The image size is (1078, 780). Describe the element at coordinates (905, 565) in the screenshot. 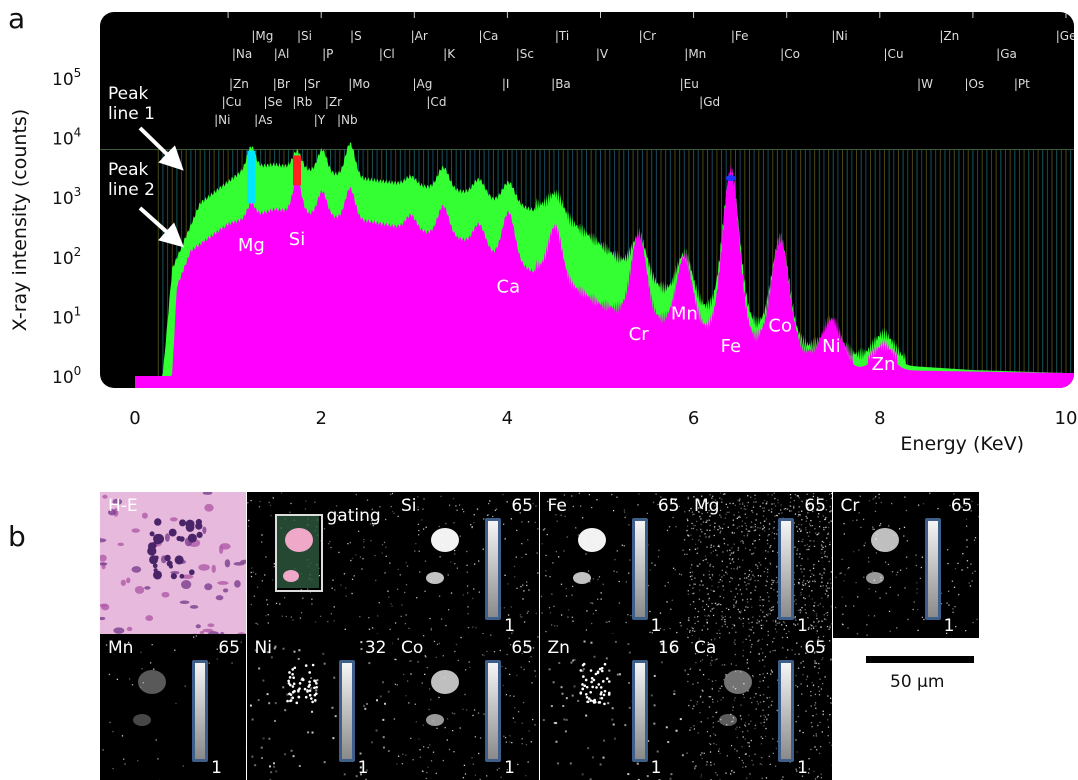

I see `element-map-cr: Cr 65 1` at that location.